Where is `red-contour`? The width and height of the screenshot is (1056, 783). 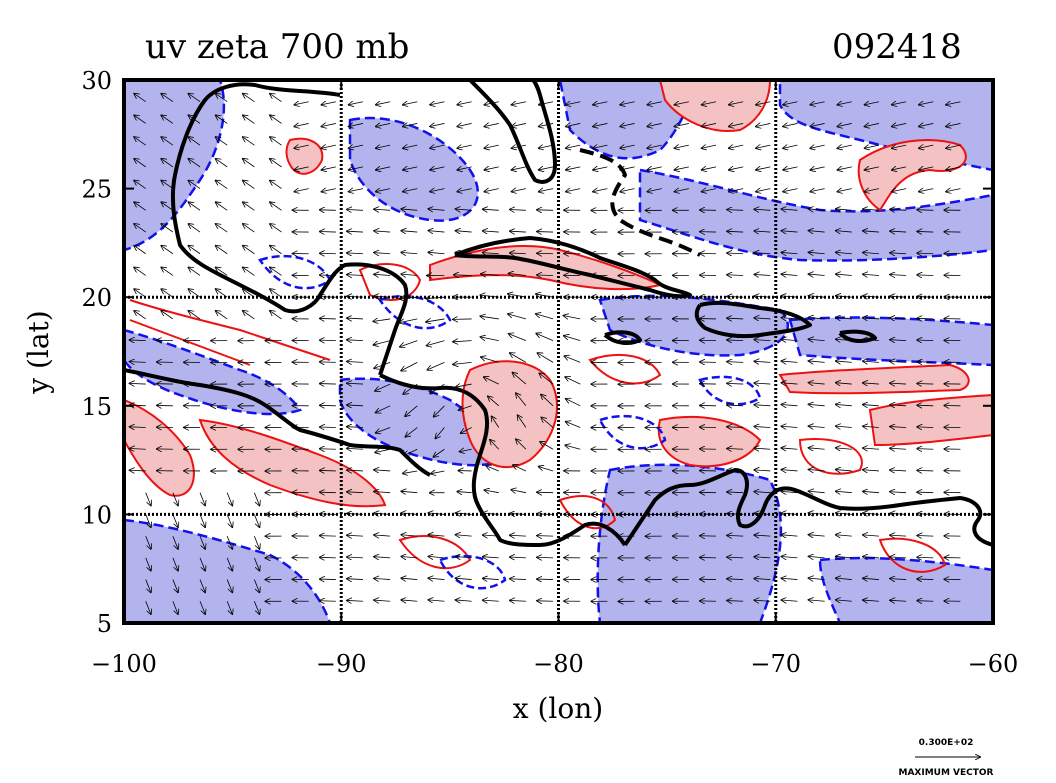
red-contour is located at coordinates (435, 552).